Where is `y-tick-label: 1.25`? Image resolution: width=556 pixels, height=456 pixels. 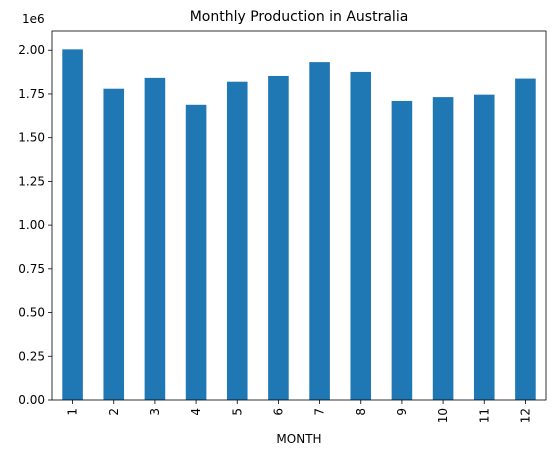
y-tick-label: 1.25 is located at coordinates (31, 181).